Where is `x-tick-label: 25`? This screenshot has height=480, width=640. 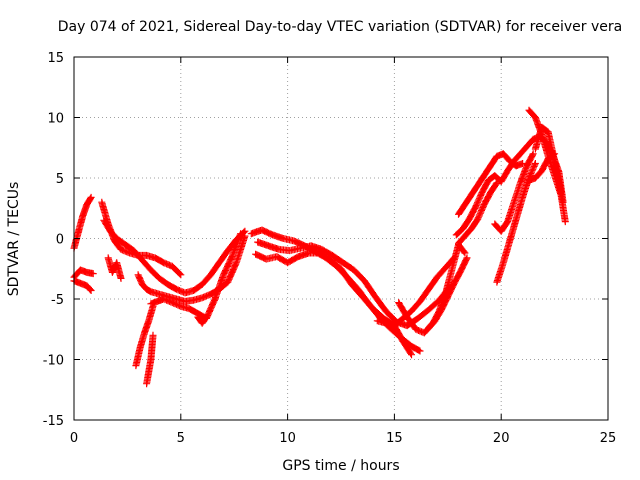 x-tick-label: 25 is located at coordinates (608, 438).